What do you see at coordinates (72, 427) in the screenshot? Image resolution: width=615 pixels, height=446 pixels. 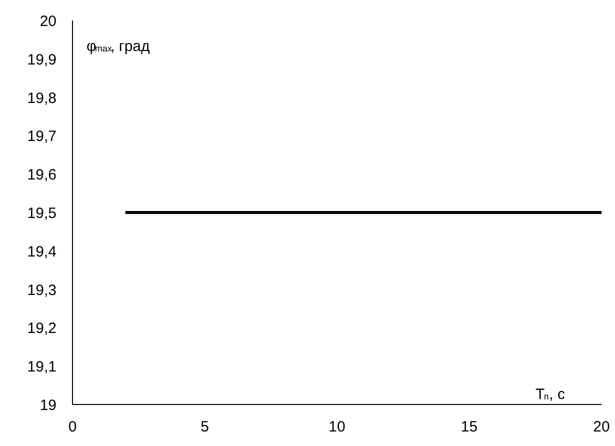 I see `x-tick-label: 0` at bounding box center [72, 427].